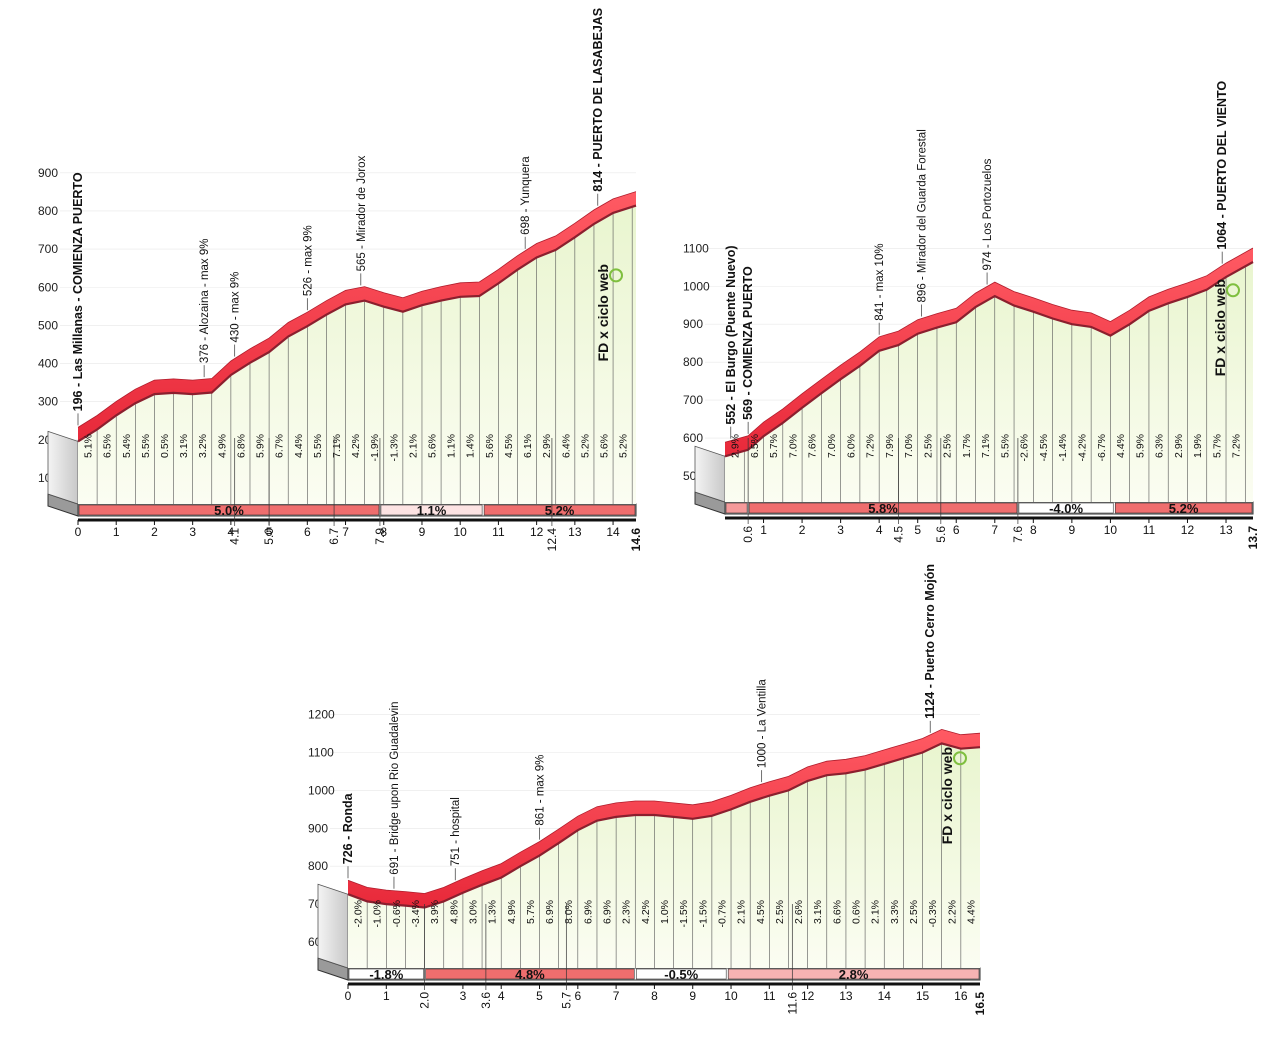  What do you see at coordinates (1102, 447) in the screenshot?
I see `gradient-label: -6.7%` at bounding box center [1102, 447].